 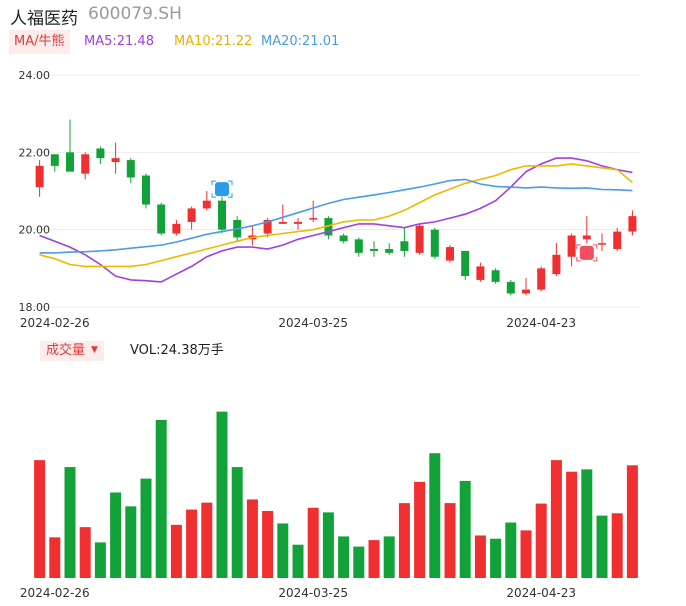 I want to click on ma20-line, so click(x=336, y=216).